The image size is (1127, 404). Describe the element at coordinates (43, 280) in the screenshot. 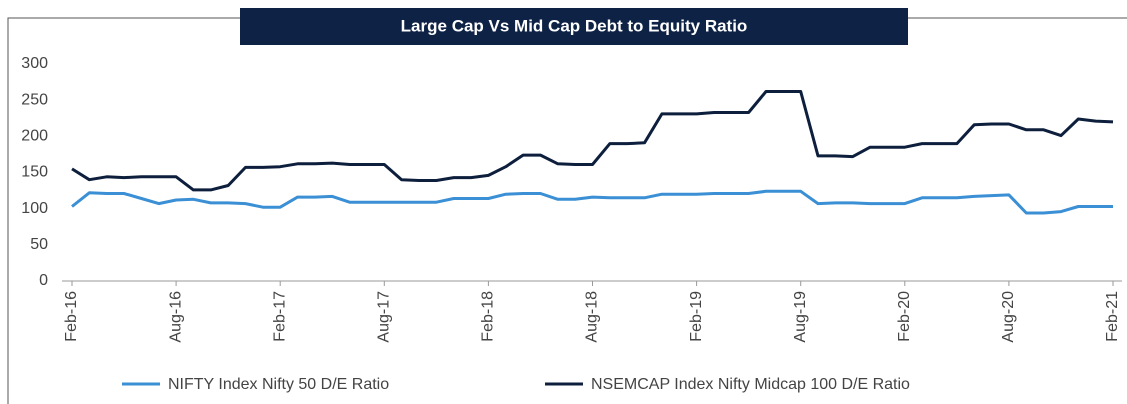

I see `y-tick-label: 0` at that location.